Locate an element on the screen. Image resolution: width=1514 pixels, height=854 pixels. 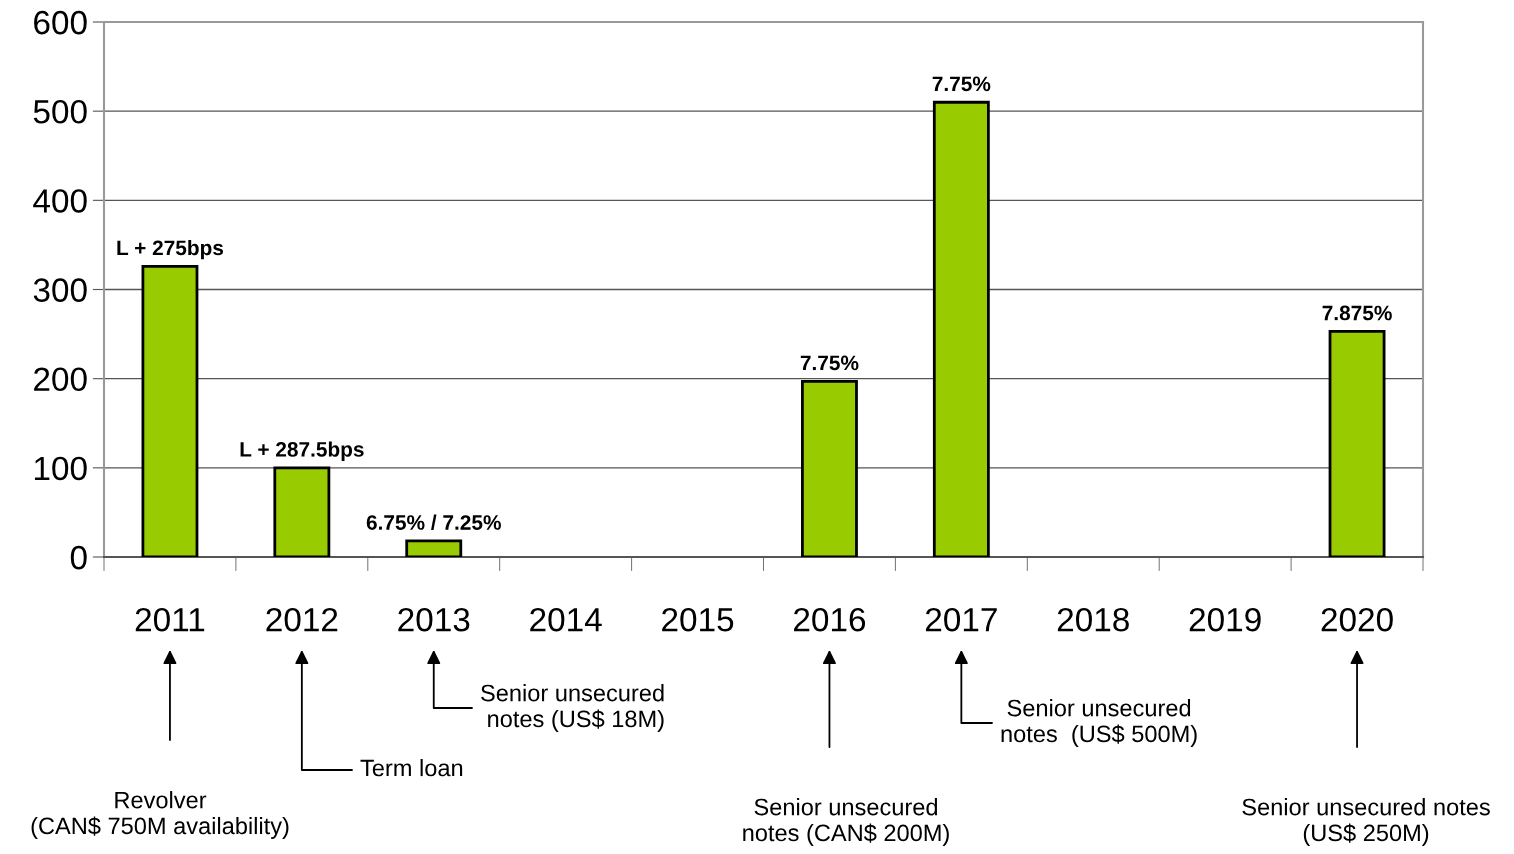
annotation: 7.875% is located at coordinates (1357, 313).